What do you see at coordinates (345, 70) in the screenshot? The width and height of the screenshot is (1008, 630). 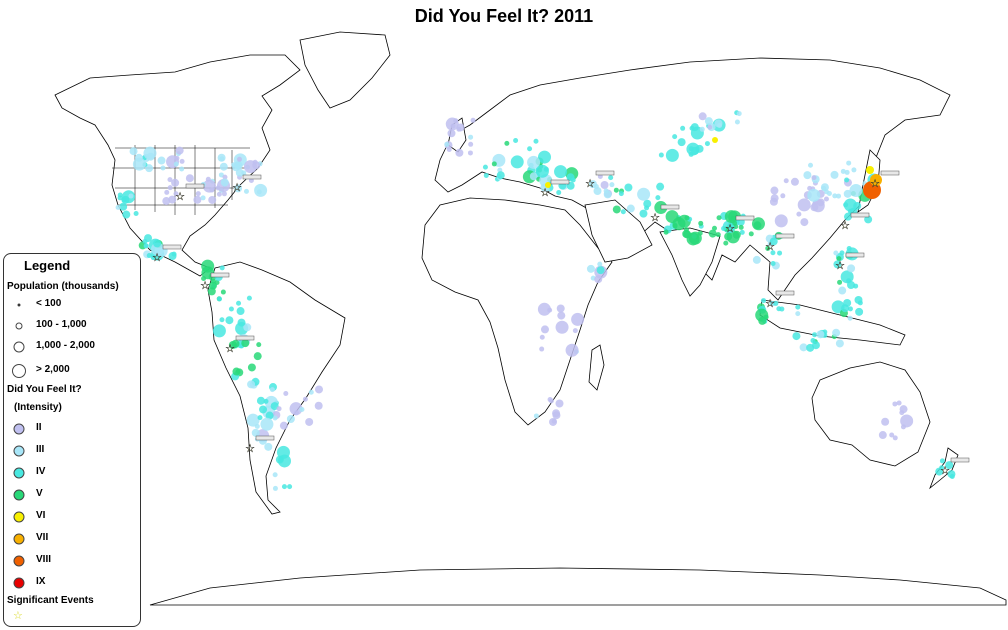 I see `greenland-land` at bounding box center [345, 70].